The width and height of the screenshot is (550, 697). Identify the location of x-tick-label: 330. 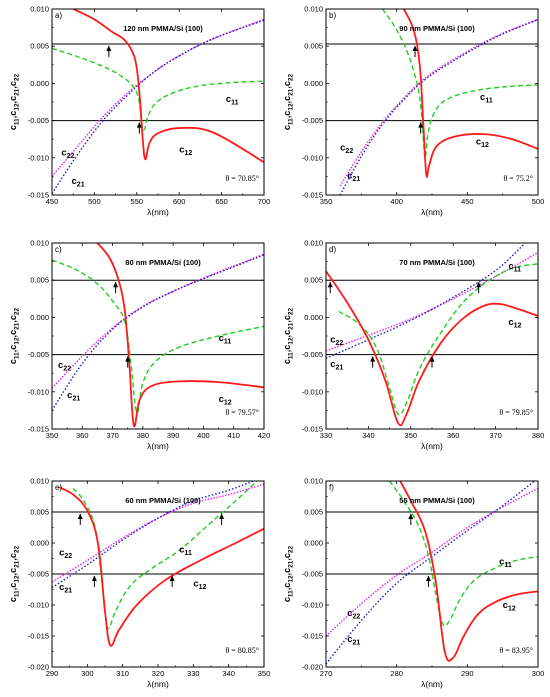
(326, 435).